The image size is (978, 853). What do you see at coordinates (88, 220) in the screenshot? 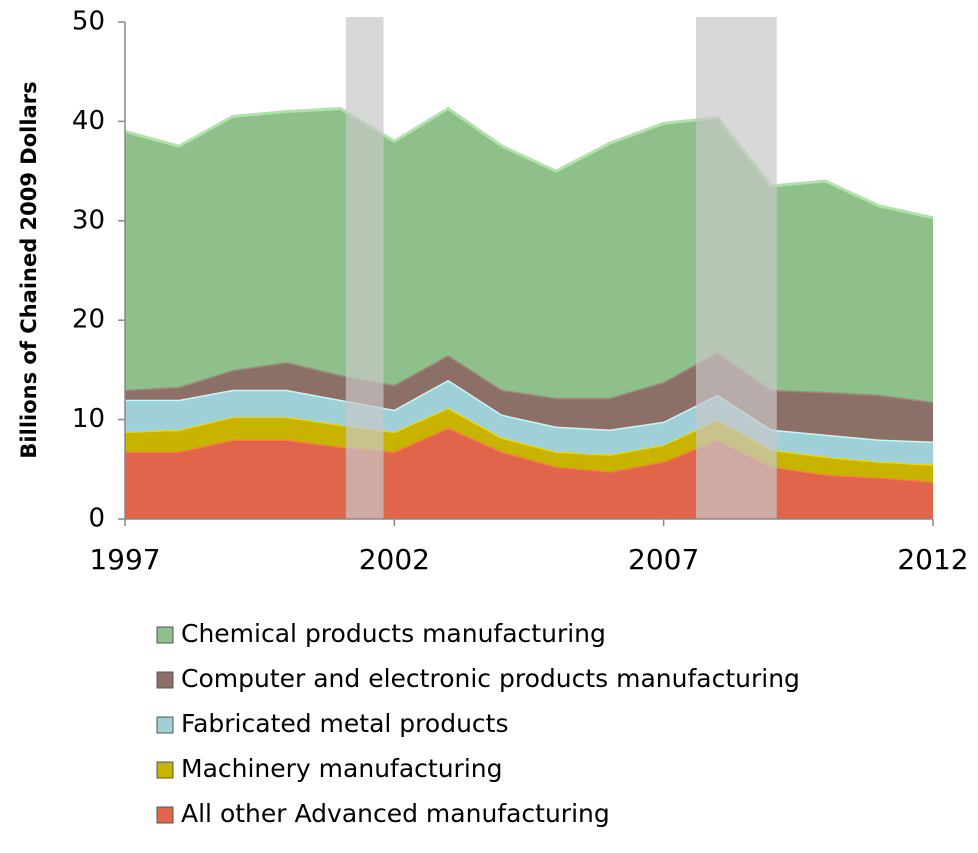
I see `y-tick-label: 30` at bounding box center [88, 220].